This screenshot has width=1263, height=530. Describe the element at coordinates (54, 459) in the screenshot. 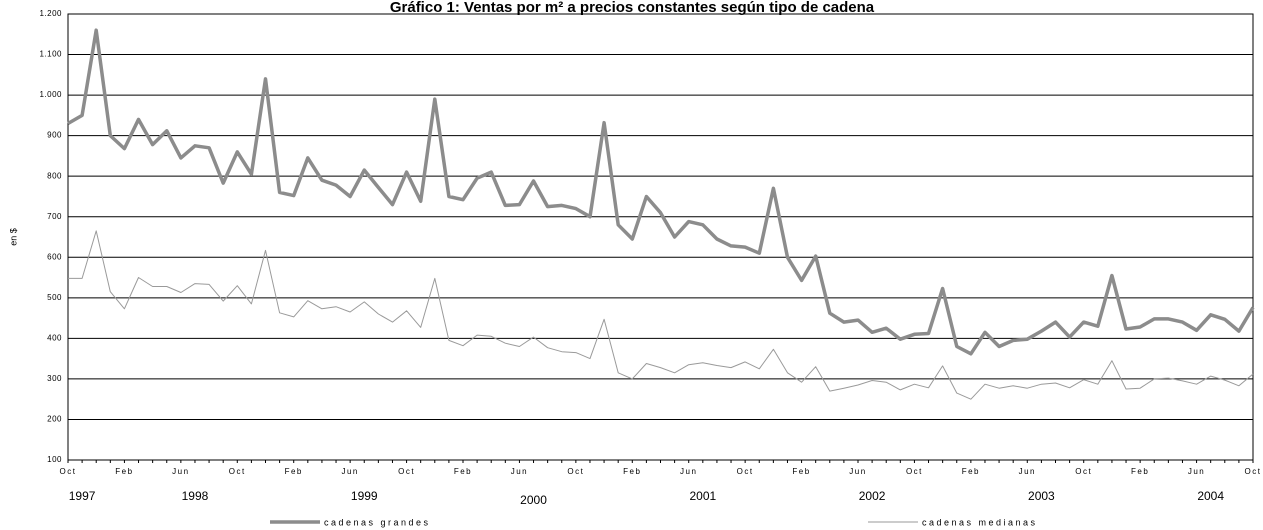

I see `y-tick-label: 100` at that location.